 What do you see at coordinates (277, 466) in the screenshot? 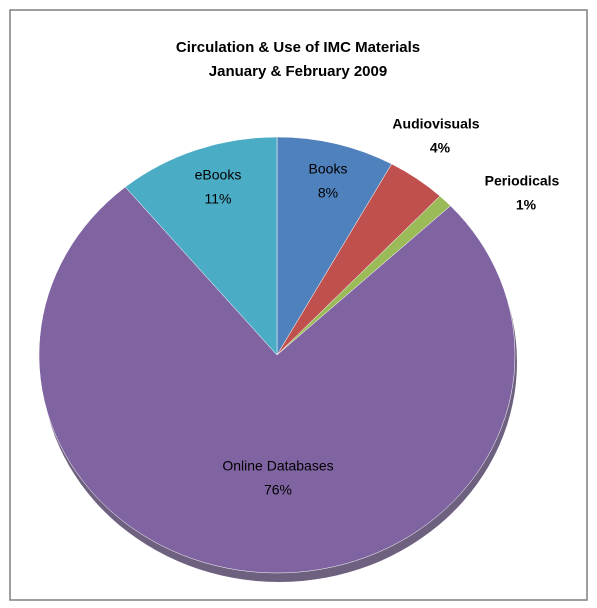
I see `slice-label: Online Databases` at bounding box center [277, 466].